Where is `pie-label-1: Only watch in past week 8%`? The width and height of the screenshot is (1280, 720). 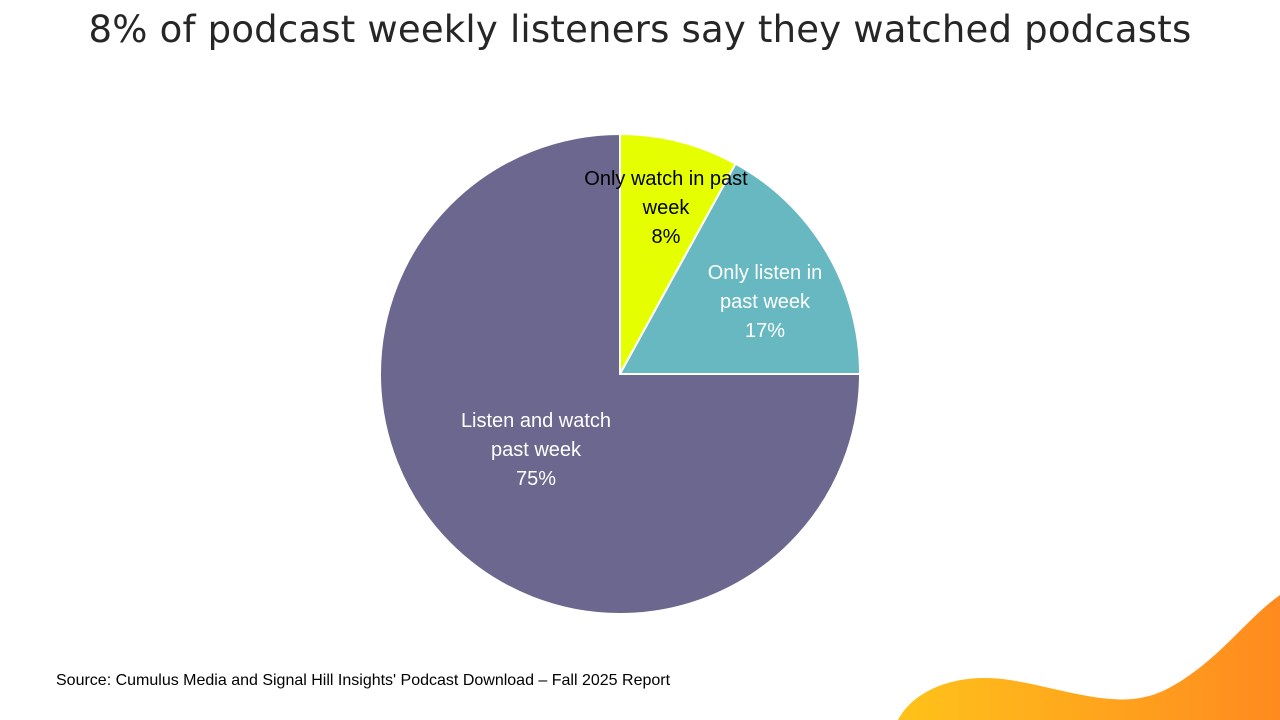 pie-label-1: Only watch in past week 8% is located at coordinates (666, 208).